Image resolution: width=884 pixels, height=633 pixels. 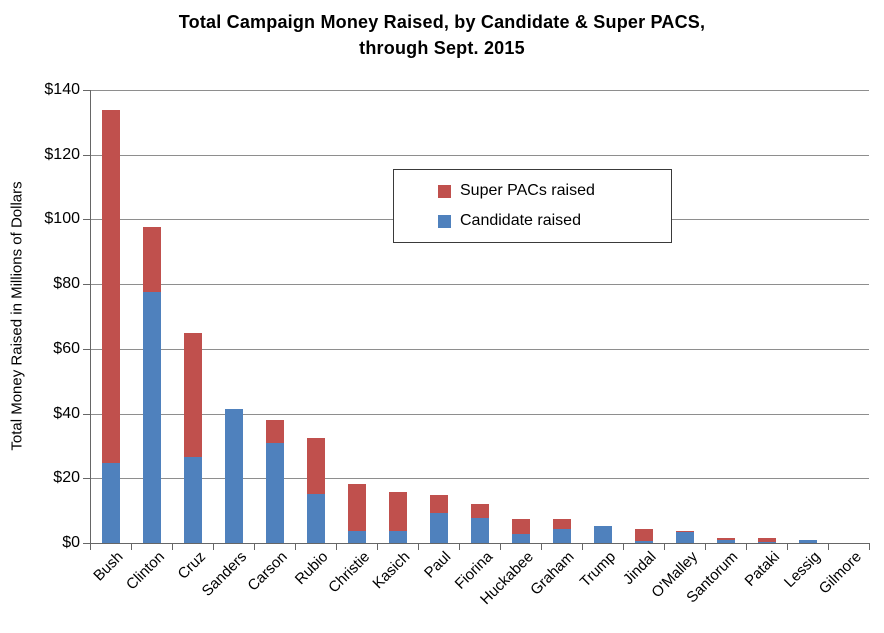 I want to click on legend-label-superpacs: Super PACs raised, so click(x=527, y=190).